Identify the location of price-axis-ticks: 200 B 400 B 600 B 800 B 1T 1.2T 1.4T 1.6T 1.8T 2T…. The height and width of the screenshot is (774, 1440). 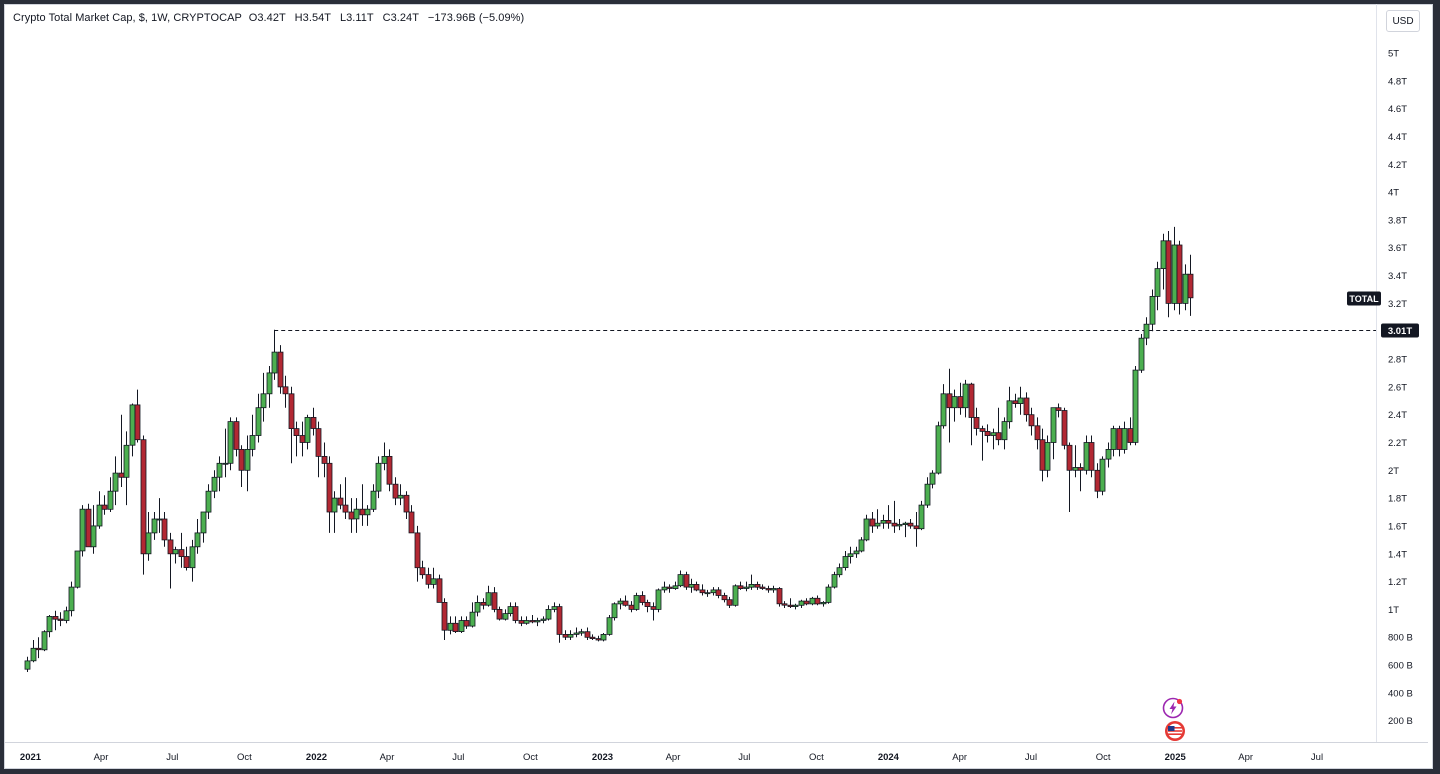
(1400, 388).